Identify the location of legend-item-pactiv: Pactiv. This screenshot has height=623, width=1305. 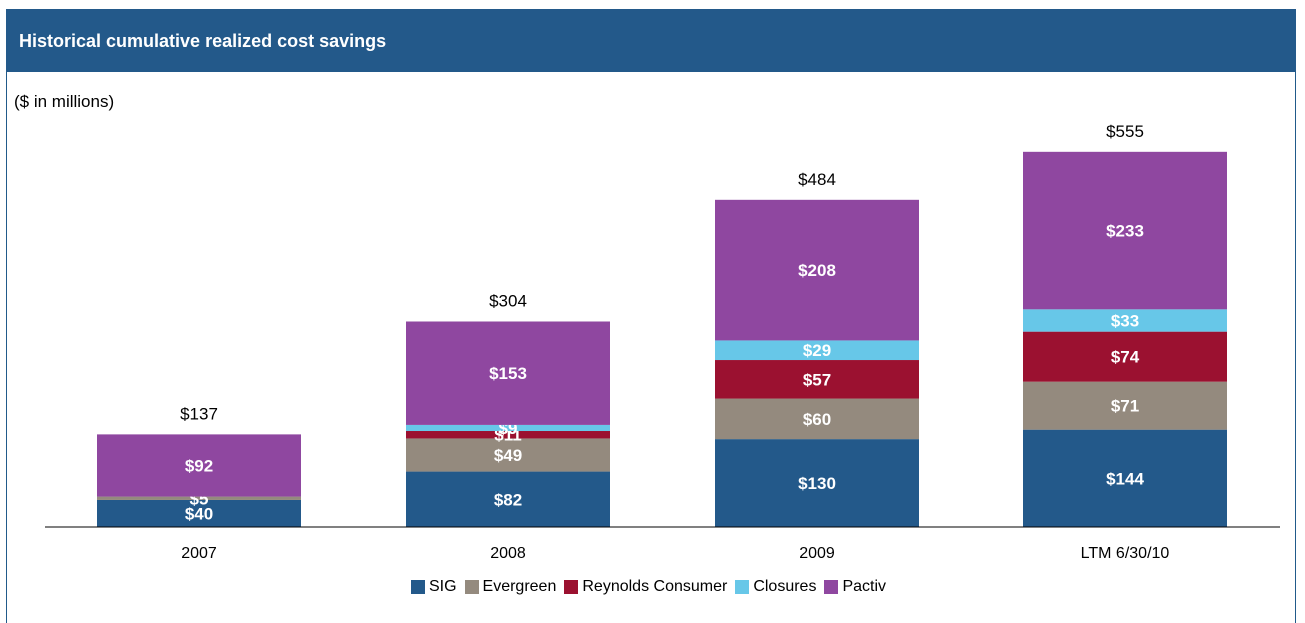
(855, 587).